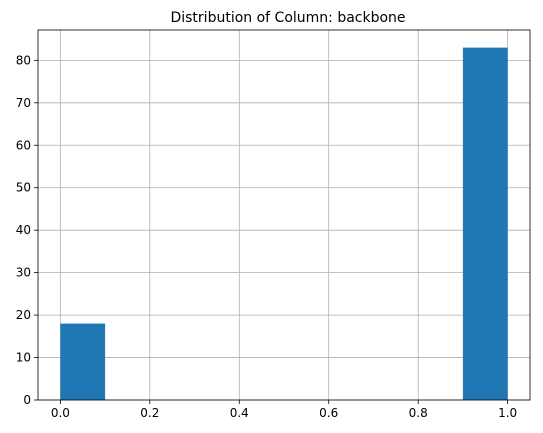 The height and width of the screenshot is (433, 543). What do you see at coordinates (23, 145) in the screenshot?
I see `y-tick-label: 60` at bounding box center [23, 145].